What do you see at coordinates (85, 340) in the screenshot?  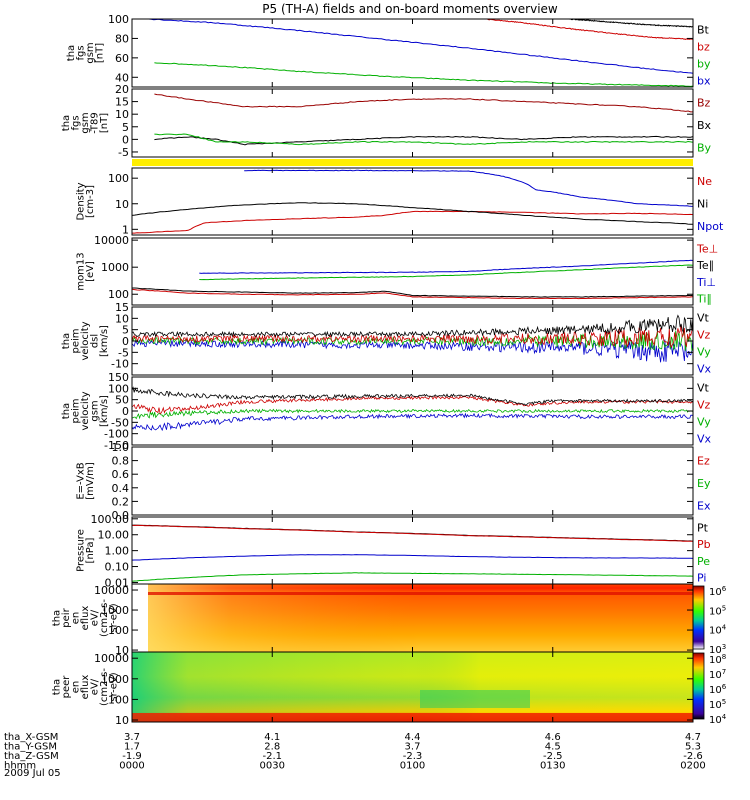 I see `y-axis-label: velocity` at bounding box center [85, 340].